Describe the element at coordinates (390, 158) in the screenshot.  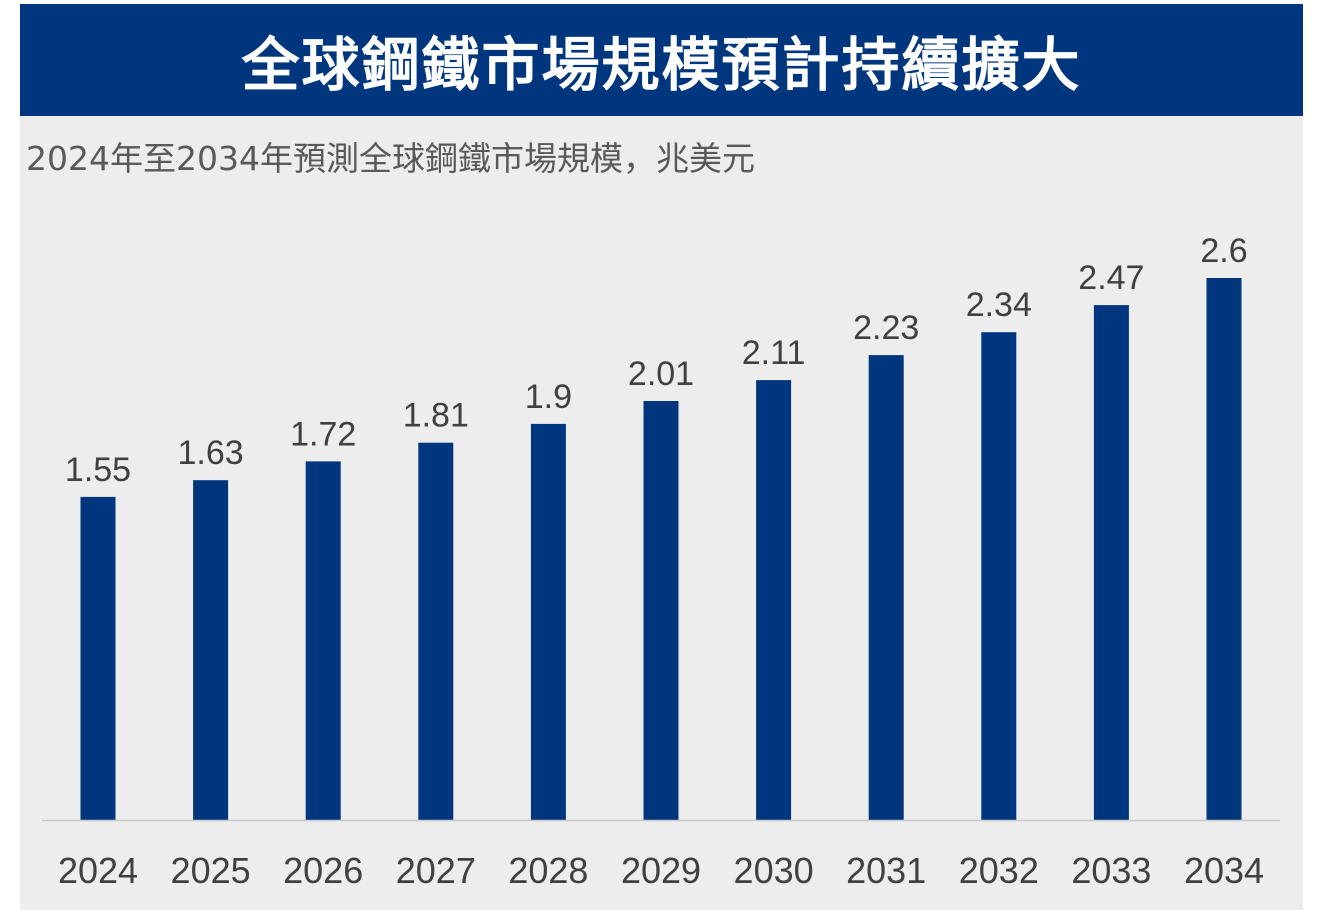
I see `chart-subtitle: 2024年至2034年預測全球鋼鐵市場規模，兆美元` at that location.